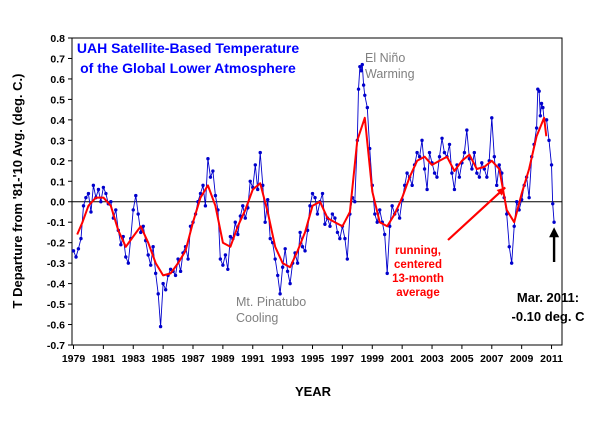 This screenshot has height=421, width=595. What do you see at coordinates (390, 74) in the screenshot?
I see `el-nino-annotation-line: Warming` at bounding box center [390, 74].